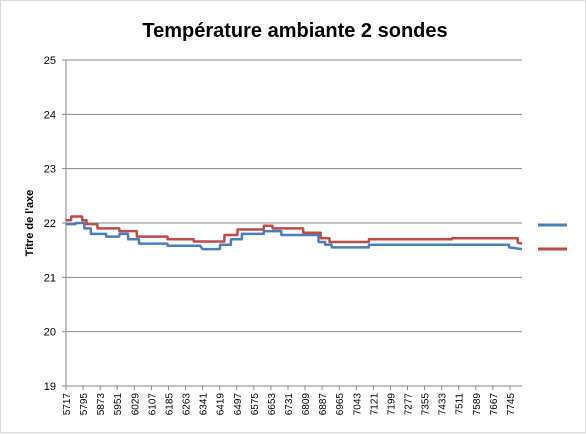  What do you see at coordinates (135, 404) in the screenshot?
I see `x-tick-label: 6029` at bounding box center [135, 404].